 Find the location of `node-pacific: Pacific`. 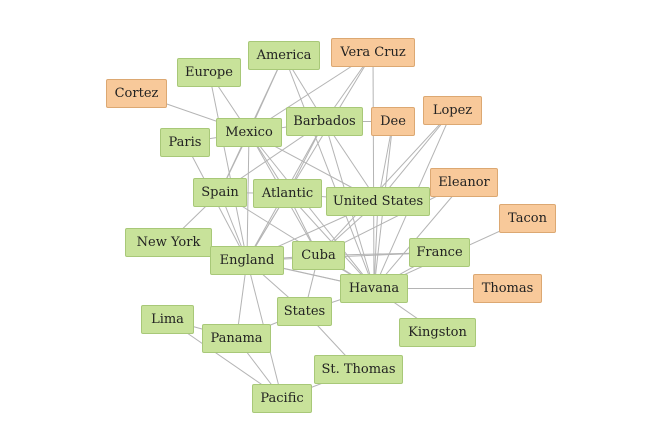

node-pacific: Pacific is located at coordinates (282, 398).